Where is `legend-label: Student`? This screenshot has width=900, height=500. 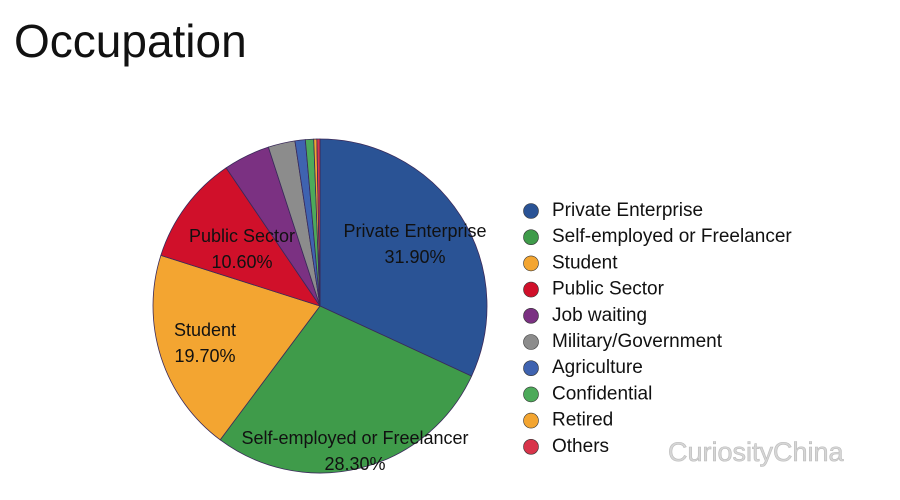 legend-label: Student is located at coordinates (585, 262).